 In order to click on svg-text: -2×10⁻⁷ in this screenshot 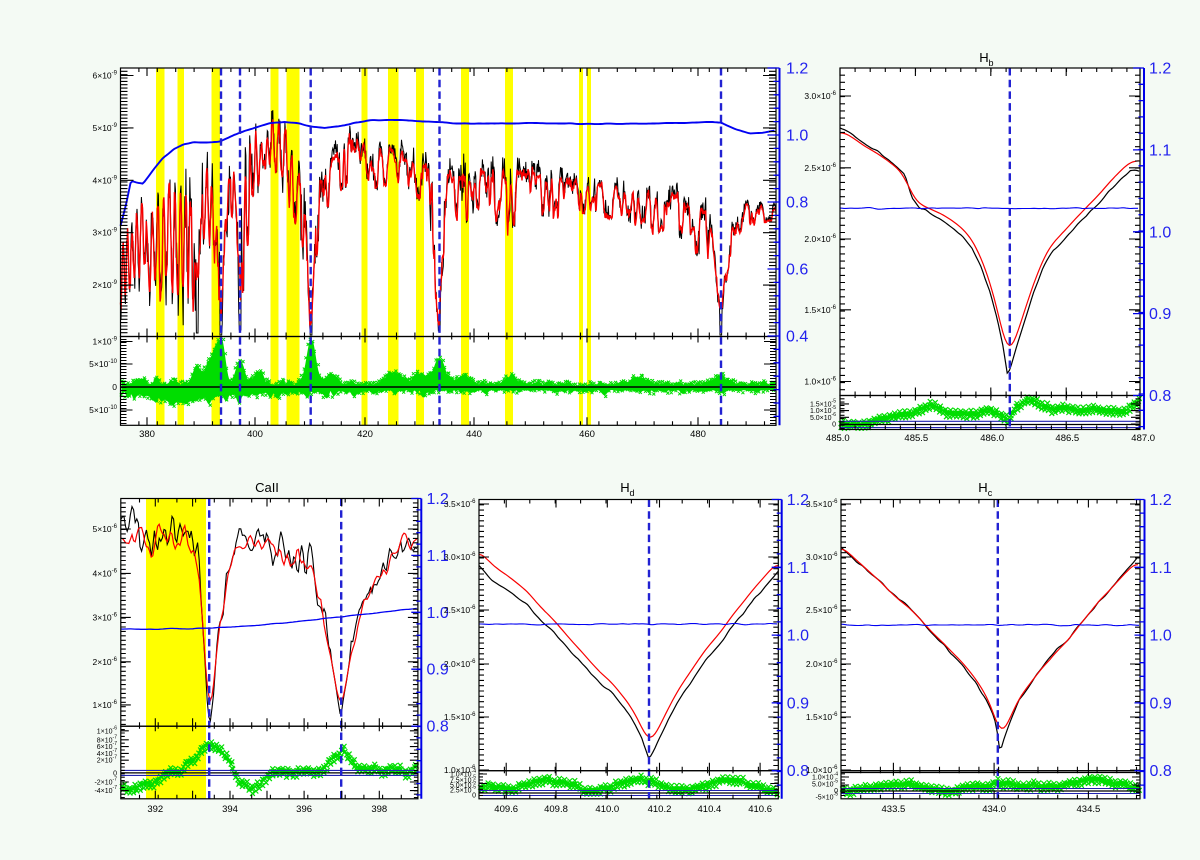, I will do `click(105, 782)`.